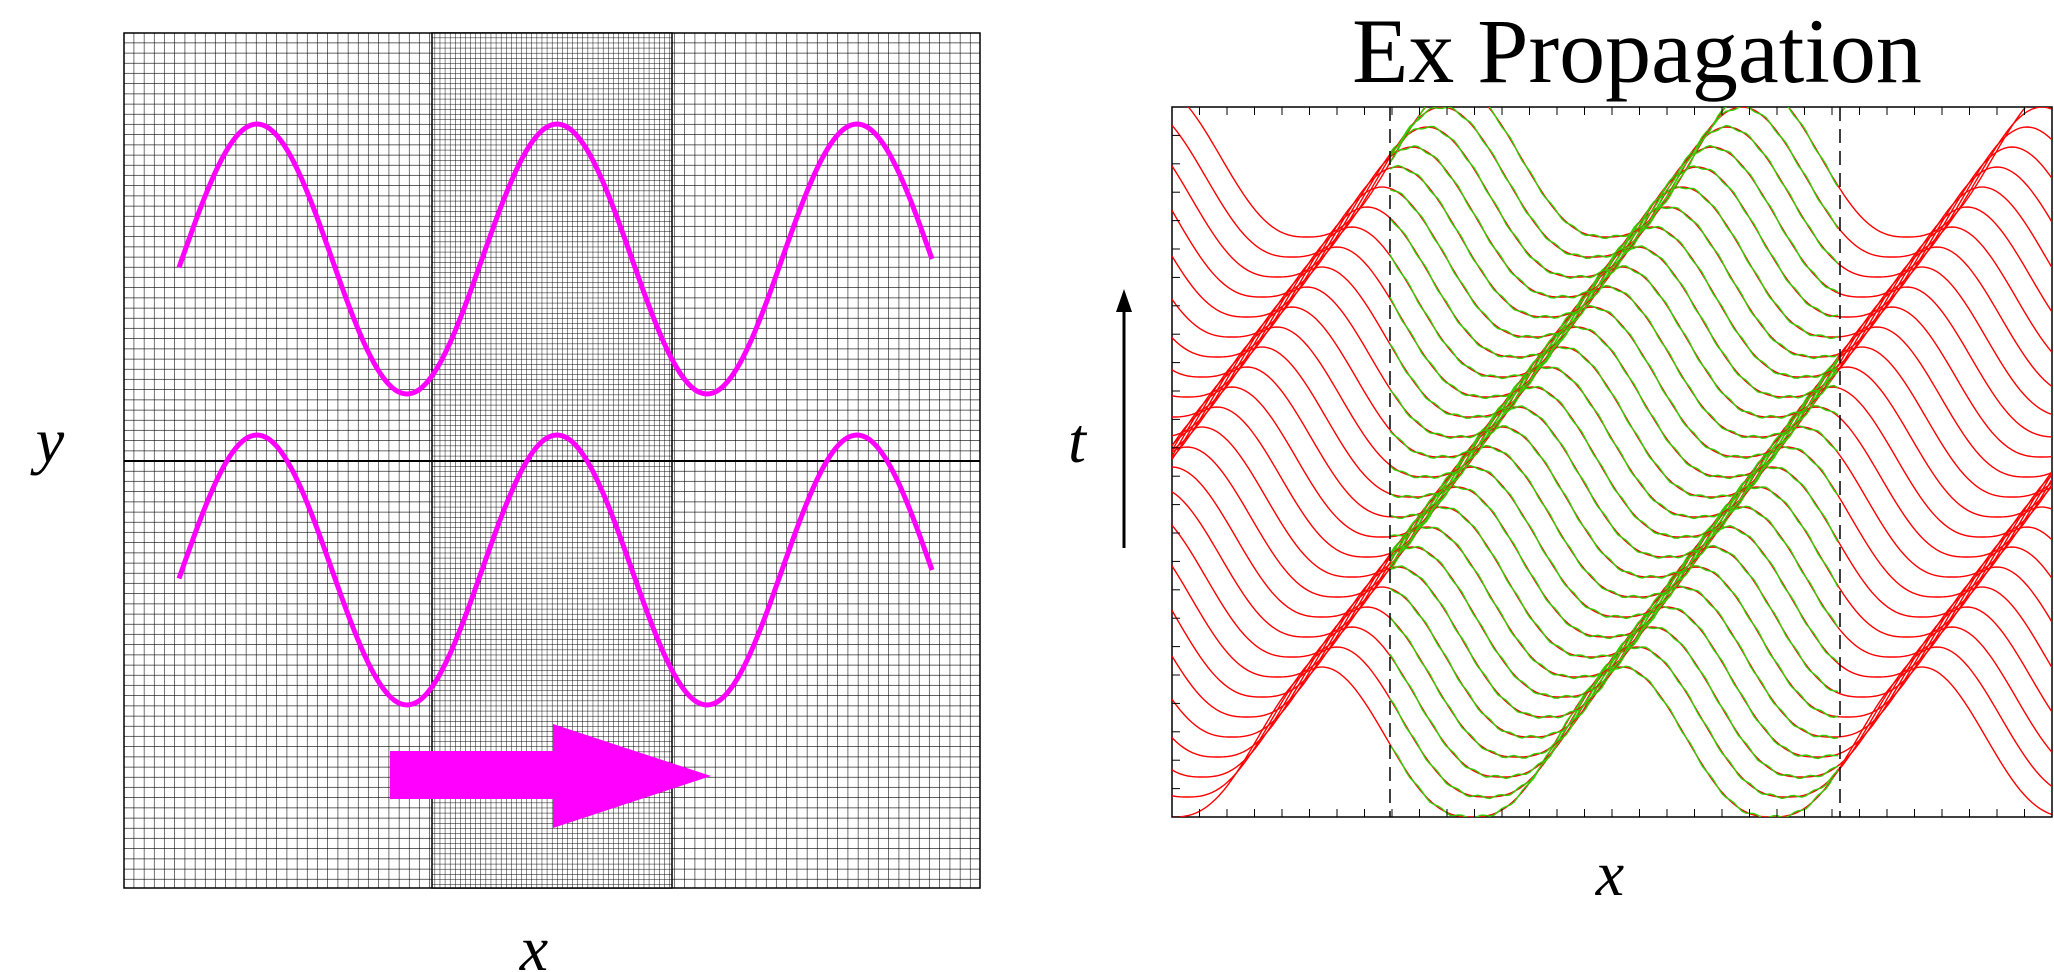 The width and height of the screenshot is (2054, 972). Describe the element at coordinates (550, 776) in the screenshot. I see `direction-arrow` at that location.